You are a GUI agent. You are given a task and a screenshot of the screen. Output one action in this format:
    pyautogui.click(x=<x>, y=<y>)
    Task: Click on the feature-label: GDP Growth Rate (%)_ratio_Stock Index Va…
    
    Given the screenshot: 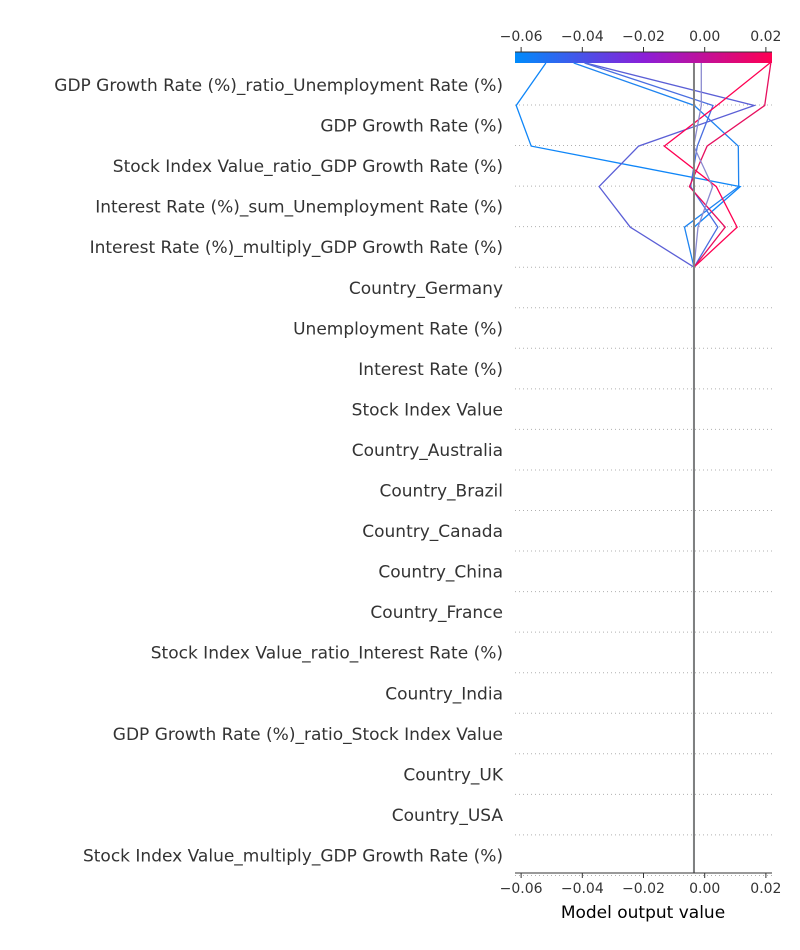 What is the action you would take?
    pyautogui.click(x=308, y=735)
    